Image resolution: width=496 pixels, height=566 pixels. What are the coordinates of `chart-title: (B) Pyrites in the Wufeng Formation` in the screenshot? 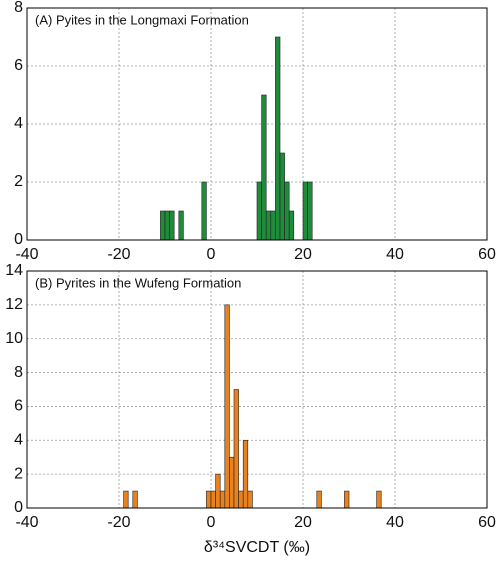 It's located at (138, 282).